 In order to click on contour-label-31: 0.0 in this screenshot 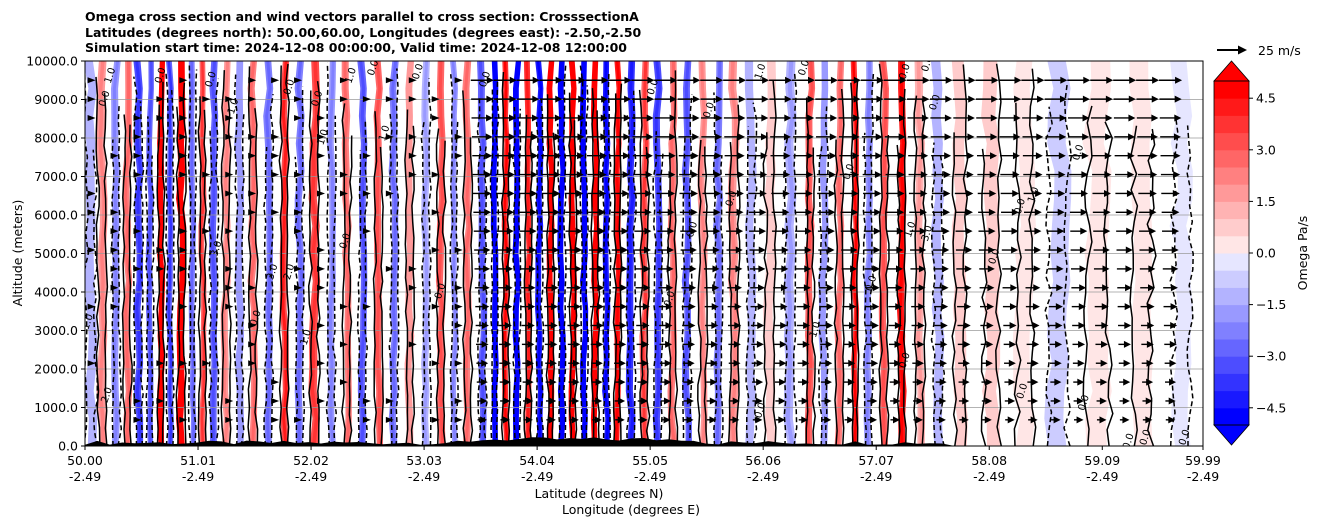, I will do `click(871, 283)`.